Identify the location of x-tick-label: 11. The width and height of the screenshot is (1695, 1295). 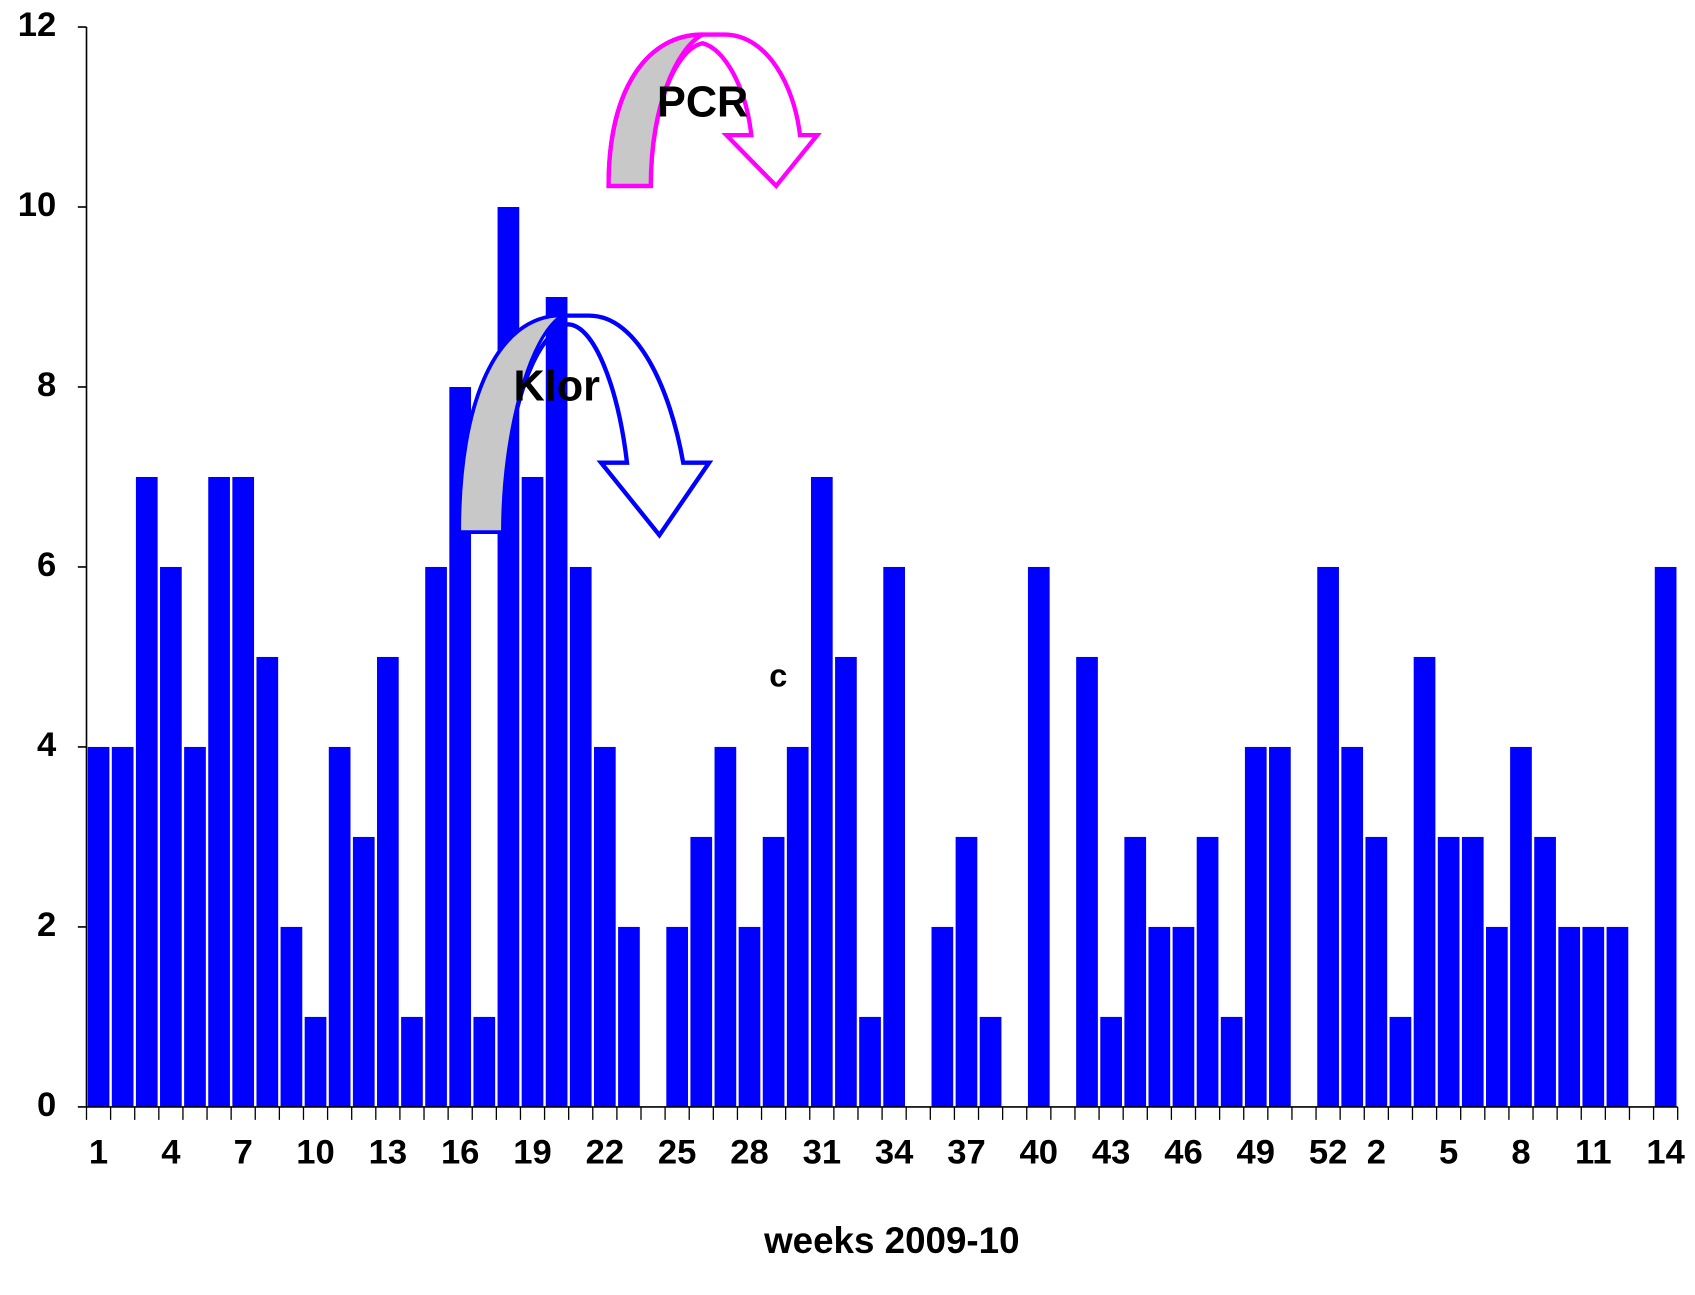
(1593, 1153).